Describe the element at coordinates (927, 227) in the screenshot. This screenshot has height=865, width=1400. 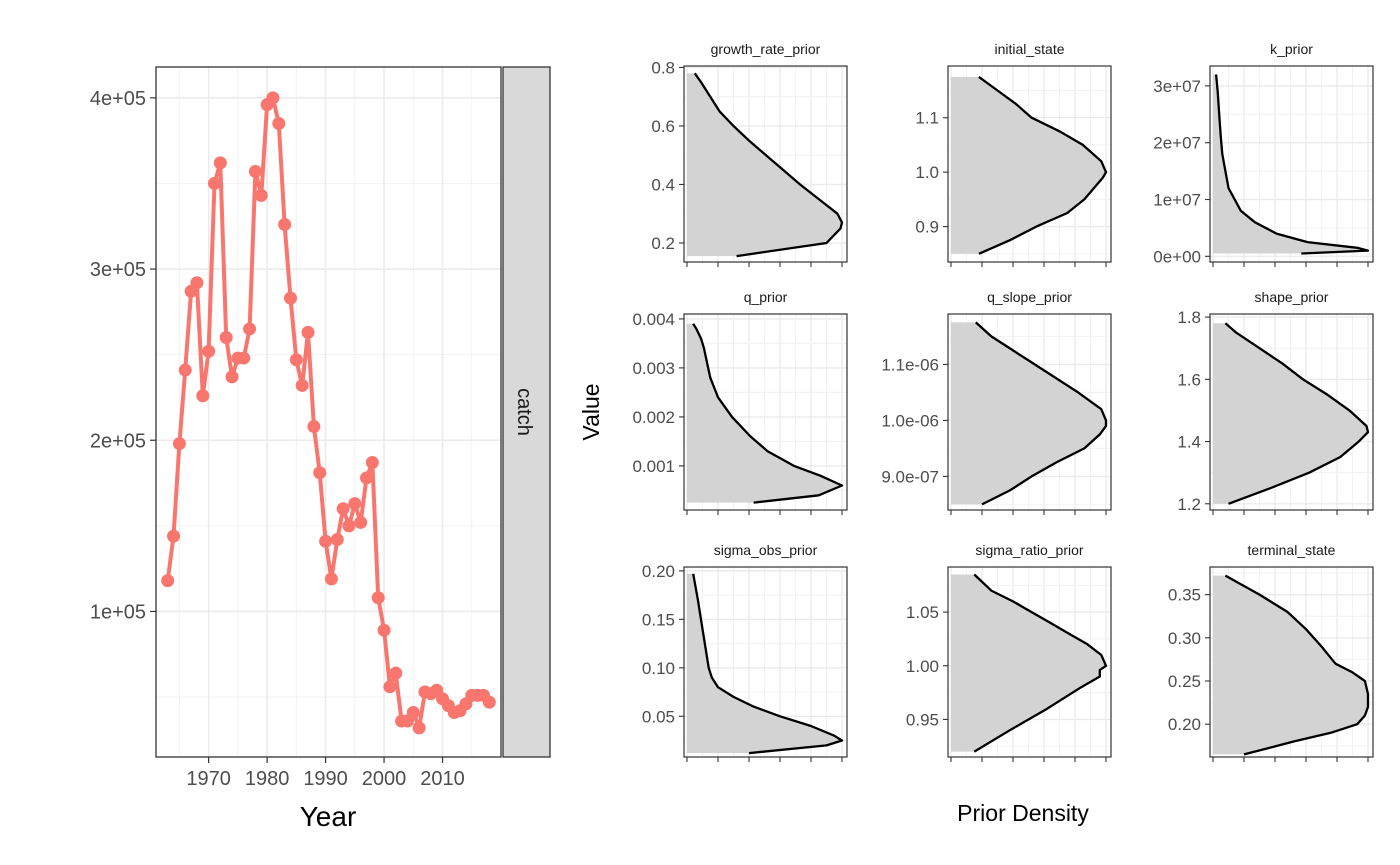
I see `y-tick-label: 0.9` at that location.